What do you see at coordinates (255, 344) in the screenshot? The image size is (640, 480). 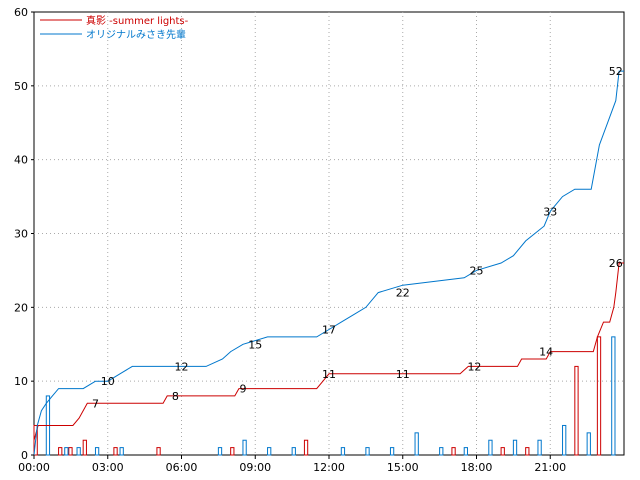 I see `data-label-1: 15` at bounding box center [255, 344].